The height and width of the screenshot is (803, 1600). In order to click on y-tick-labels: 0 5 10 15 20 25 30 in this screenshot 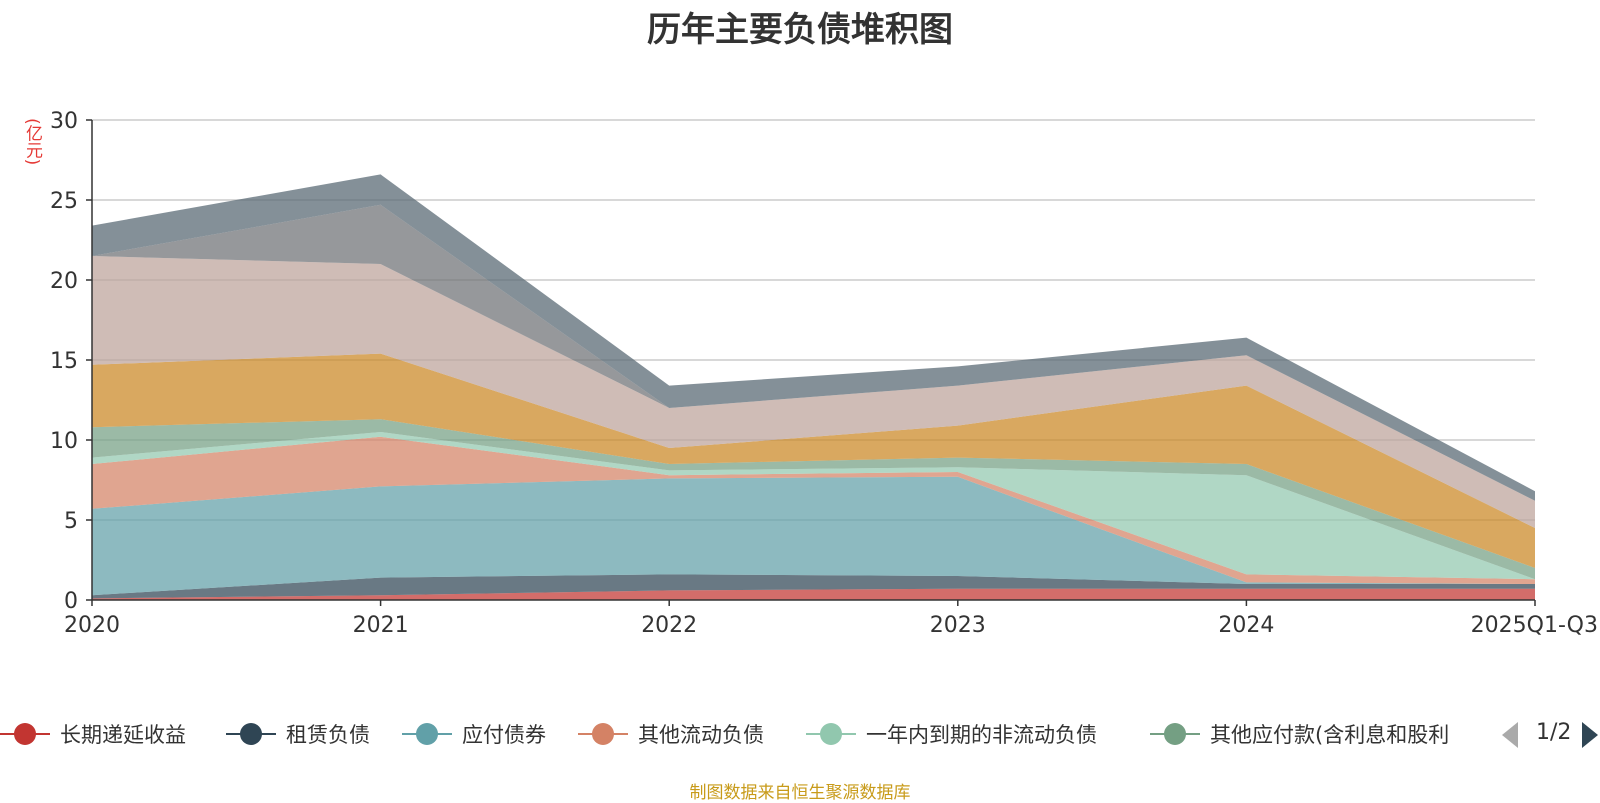, I will do `click(64, 361)`.